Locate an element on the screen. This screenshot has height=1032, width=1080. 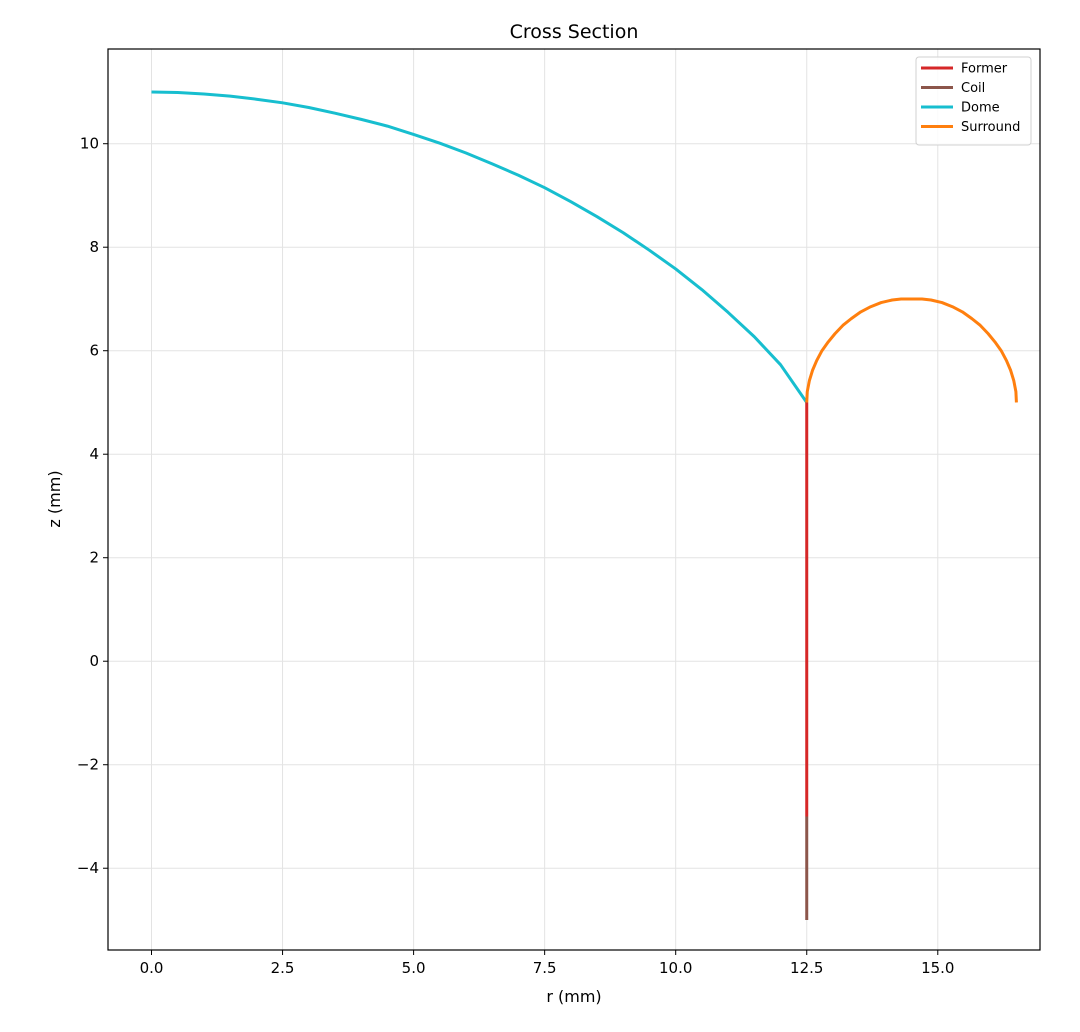
series-line-surround is located at coordinates (911, 350).